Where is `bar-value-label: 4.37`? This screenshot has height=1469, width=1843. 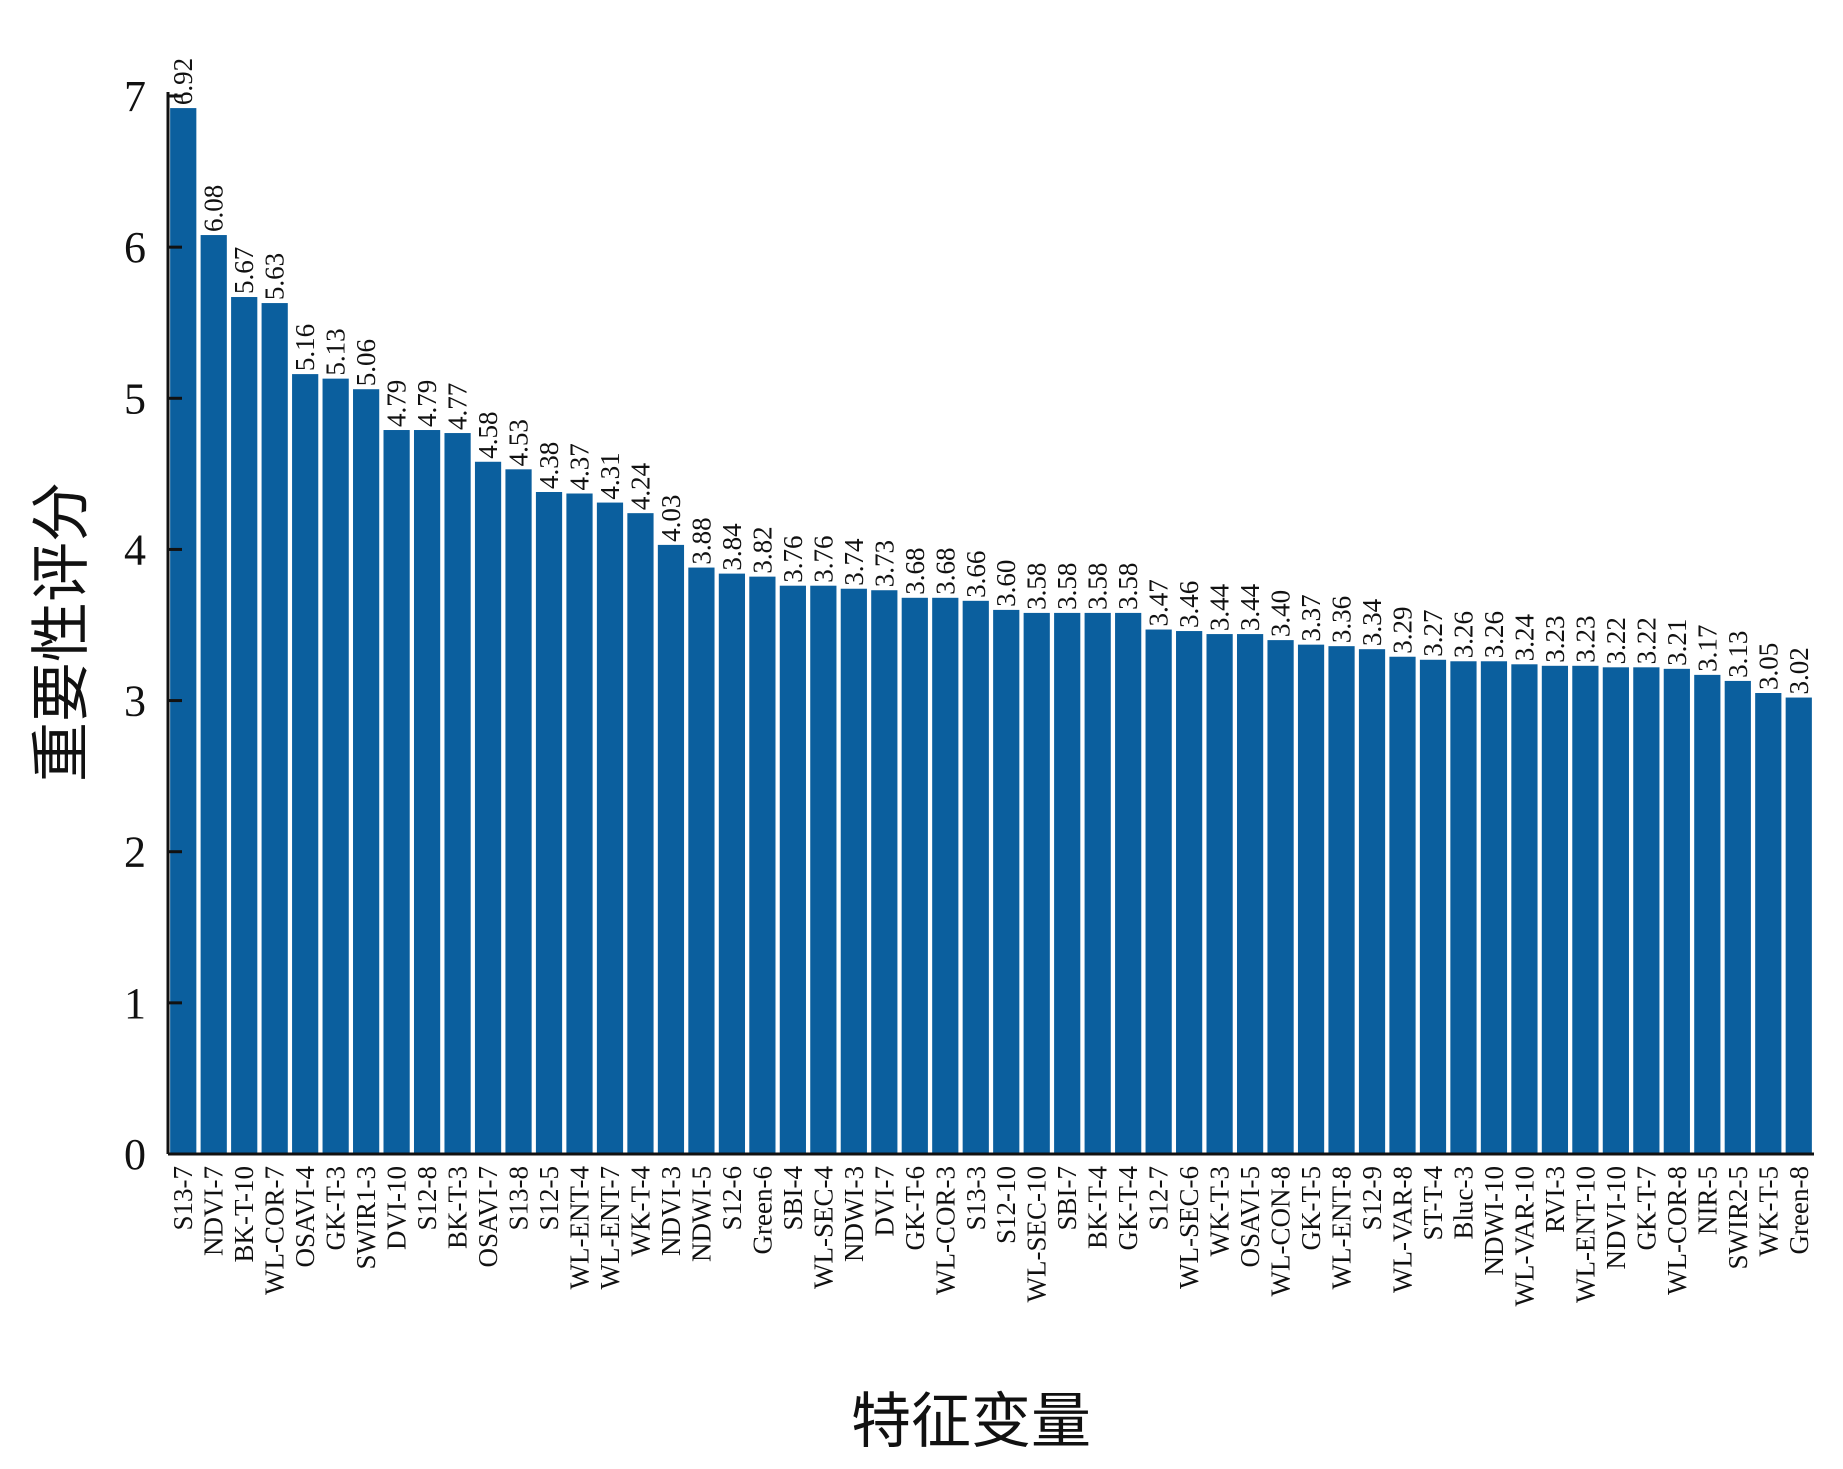
bar-value-label: 4.37 is located at coordinates (580, 466).